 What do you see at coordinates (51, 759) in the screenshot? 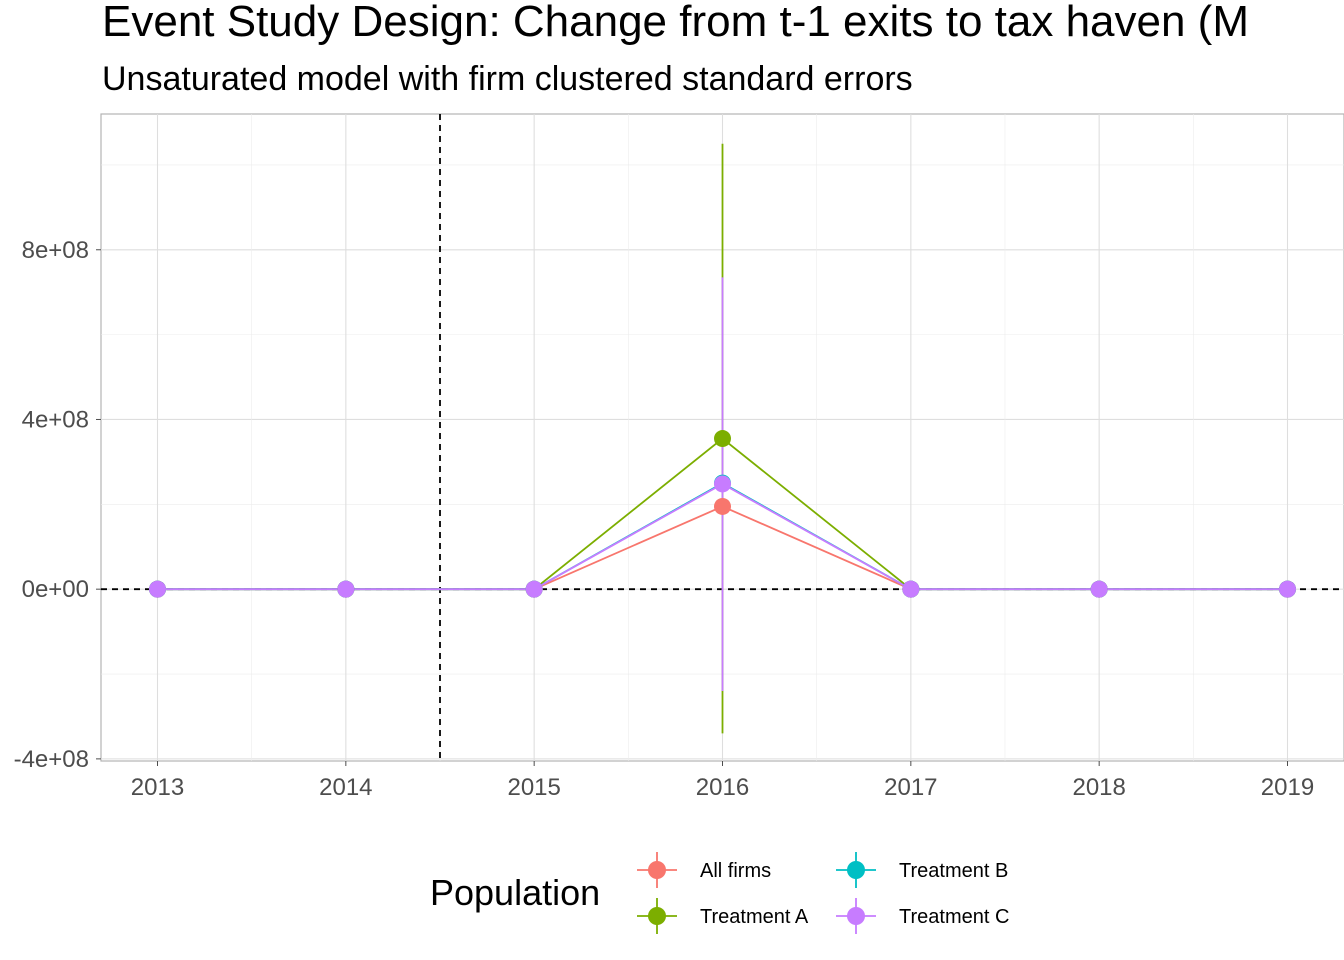
I see `y-tick-label: -4e+08` at bounding box center [51, 759].